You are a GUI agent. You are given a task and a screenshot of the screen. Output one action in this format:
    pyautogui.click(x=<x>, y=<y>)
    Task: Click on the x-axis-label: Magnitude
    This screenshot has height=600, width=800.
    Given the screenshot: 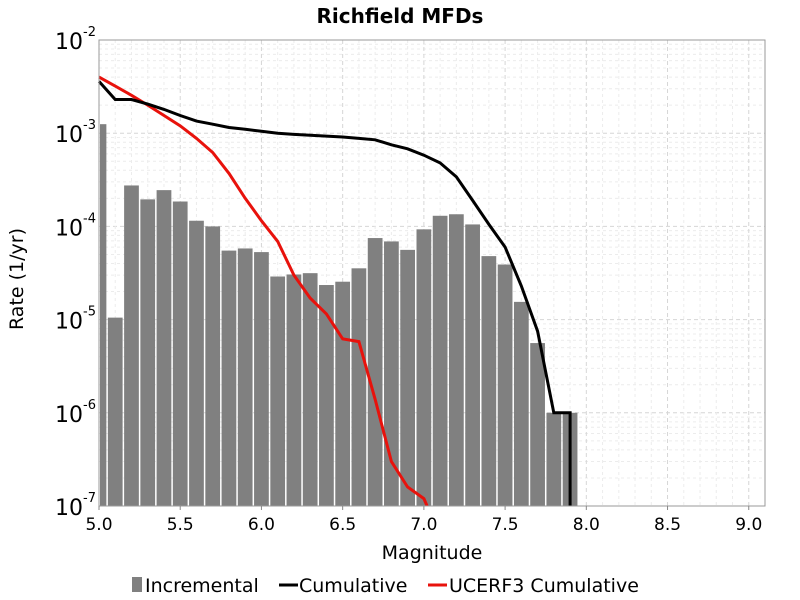 What is the action you would take?
    pyautogui.click(x=432, y=553)
    